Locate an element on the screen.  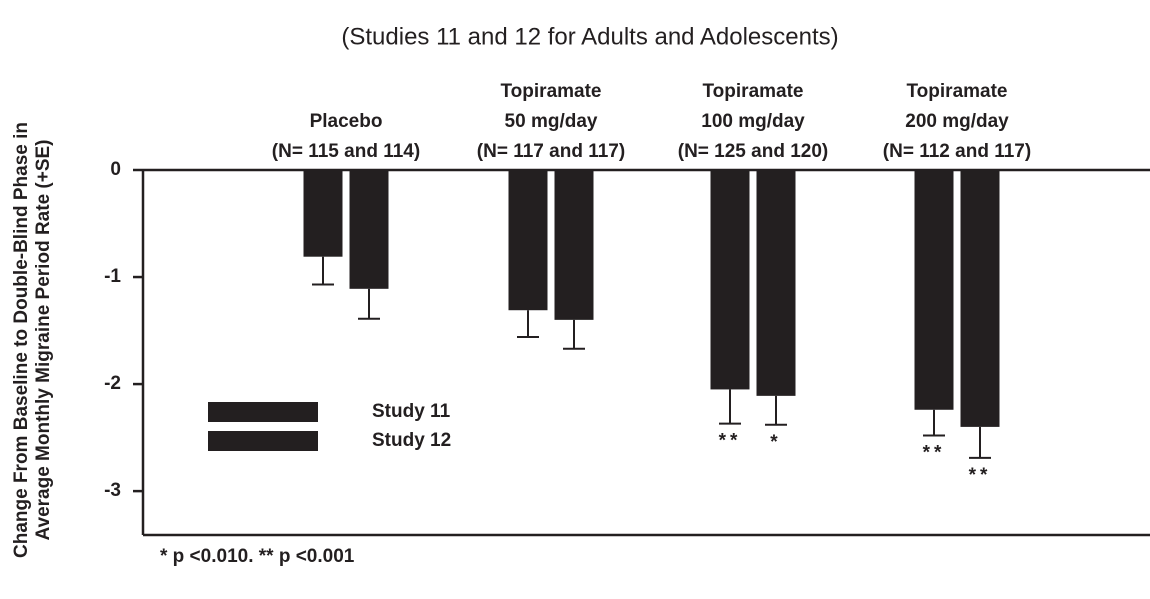
y-tick-label: 0 is located at coordinates (115, 169).